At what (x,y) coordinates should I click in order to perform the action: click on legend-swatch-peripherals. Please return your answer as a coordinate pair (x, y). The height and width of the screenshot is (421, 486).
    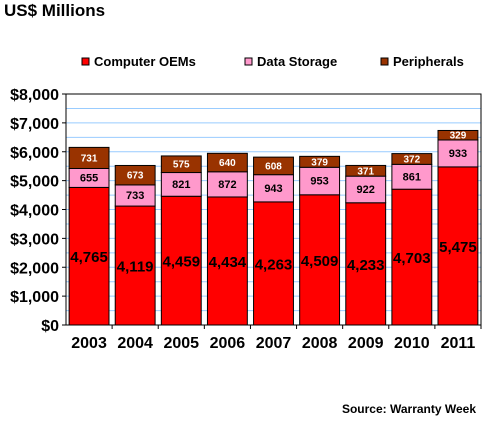
    Looking at the image, I should click on (384, 61).